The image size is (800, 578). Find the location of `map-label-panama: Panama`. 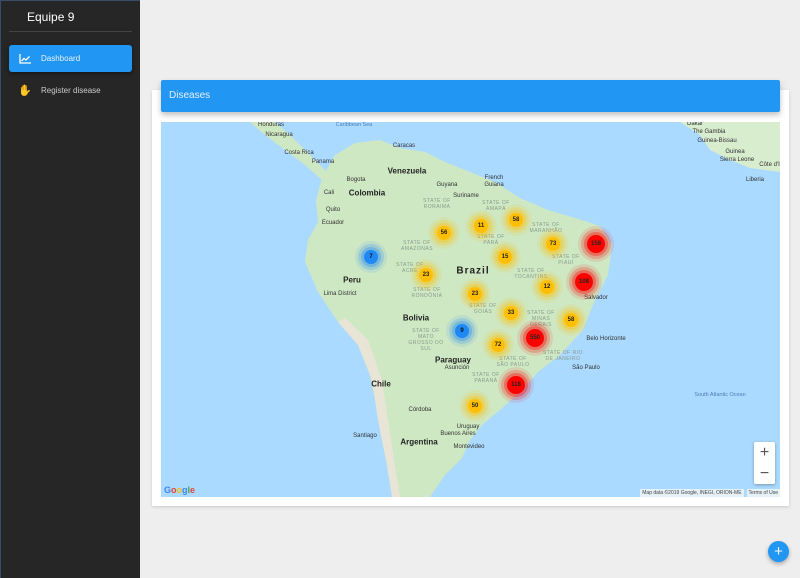

map-label-panama: Panama is located at coordinates (323, 162).